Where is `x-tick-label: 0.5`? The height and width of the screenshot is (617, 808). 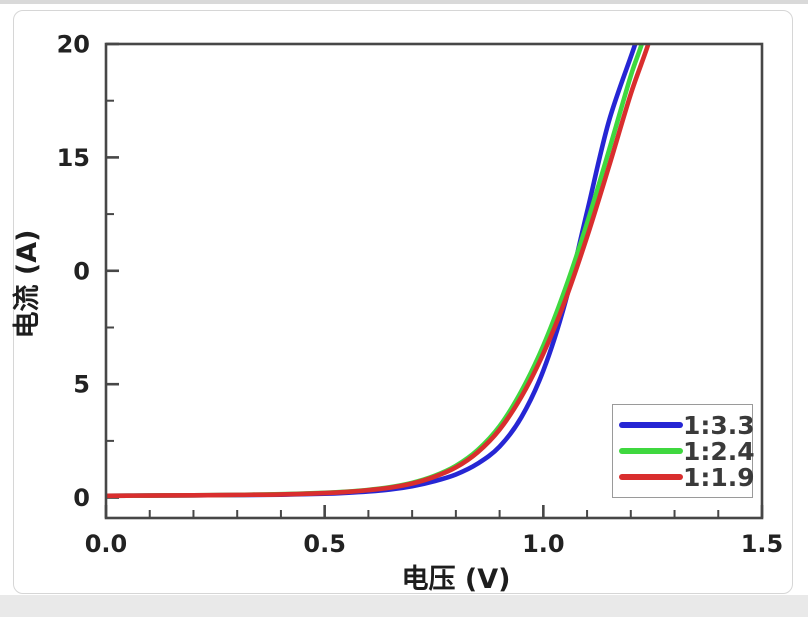 x-tick-label: 0.5 is located at coordinates (324, 544).